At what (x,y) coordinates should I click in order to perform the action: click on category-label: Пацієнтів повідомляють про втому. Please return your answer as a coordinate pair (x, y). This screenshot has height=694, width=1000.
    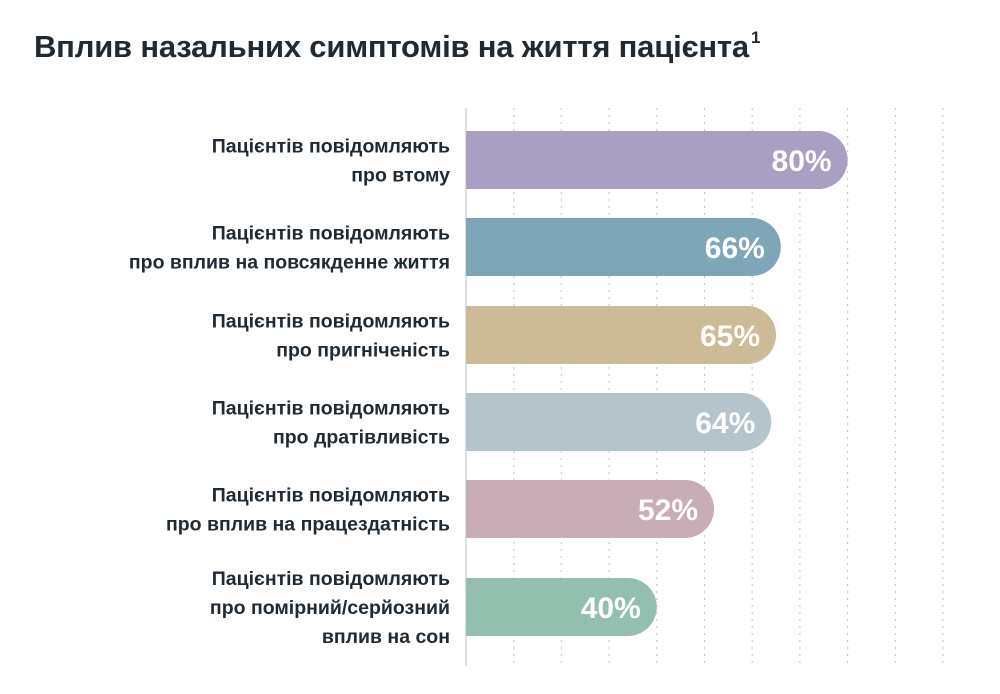
    Looking at the image, I should click on (331, 161).